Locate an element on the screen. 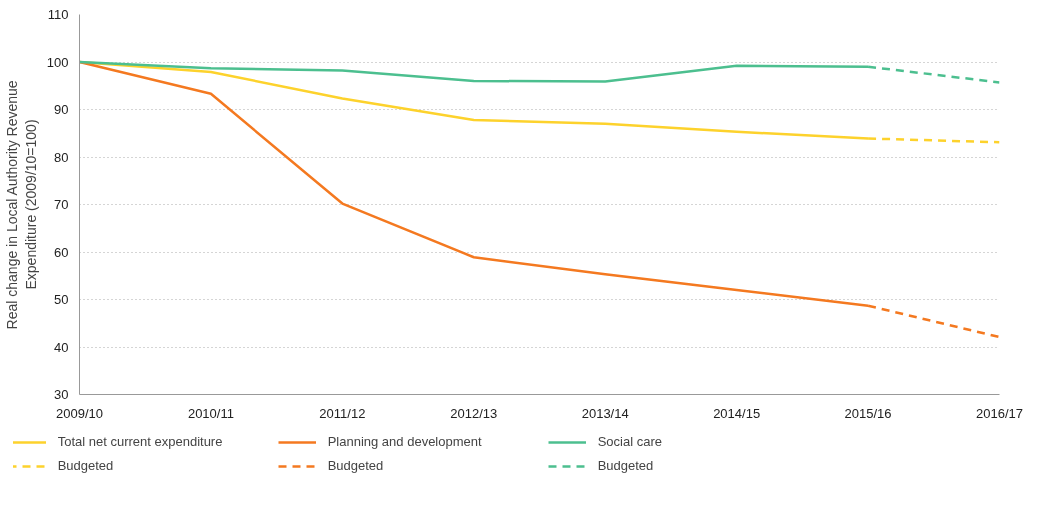 This screenshot has height=522, width=1060. y-axis-title: Real change in Local Authority Revenue Expenditure (2009/10=100) is located at coordinates (21, 205).